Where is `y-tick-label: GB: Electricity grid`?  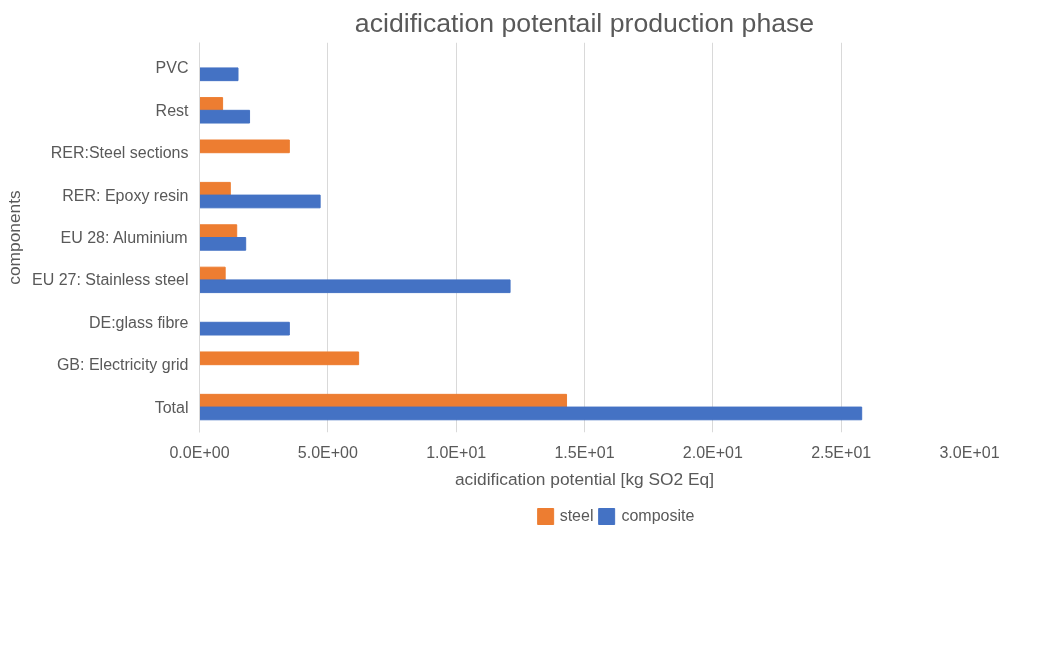 y-tick-label: GB: Electricity grid is located at coordinates (122, 365).